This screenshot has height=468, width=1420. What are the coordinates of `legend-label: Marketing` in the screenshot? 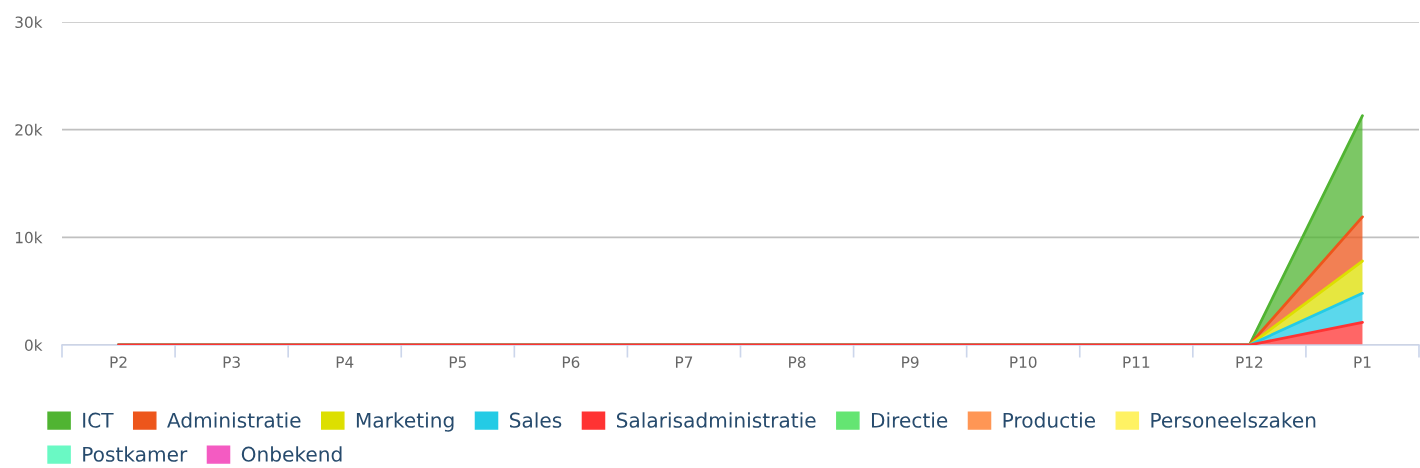 It's located at (405, 422).